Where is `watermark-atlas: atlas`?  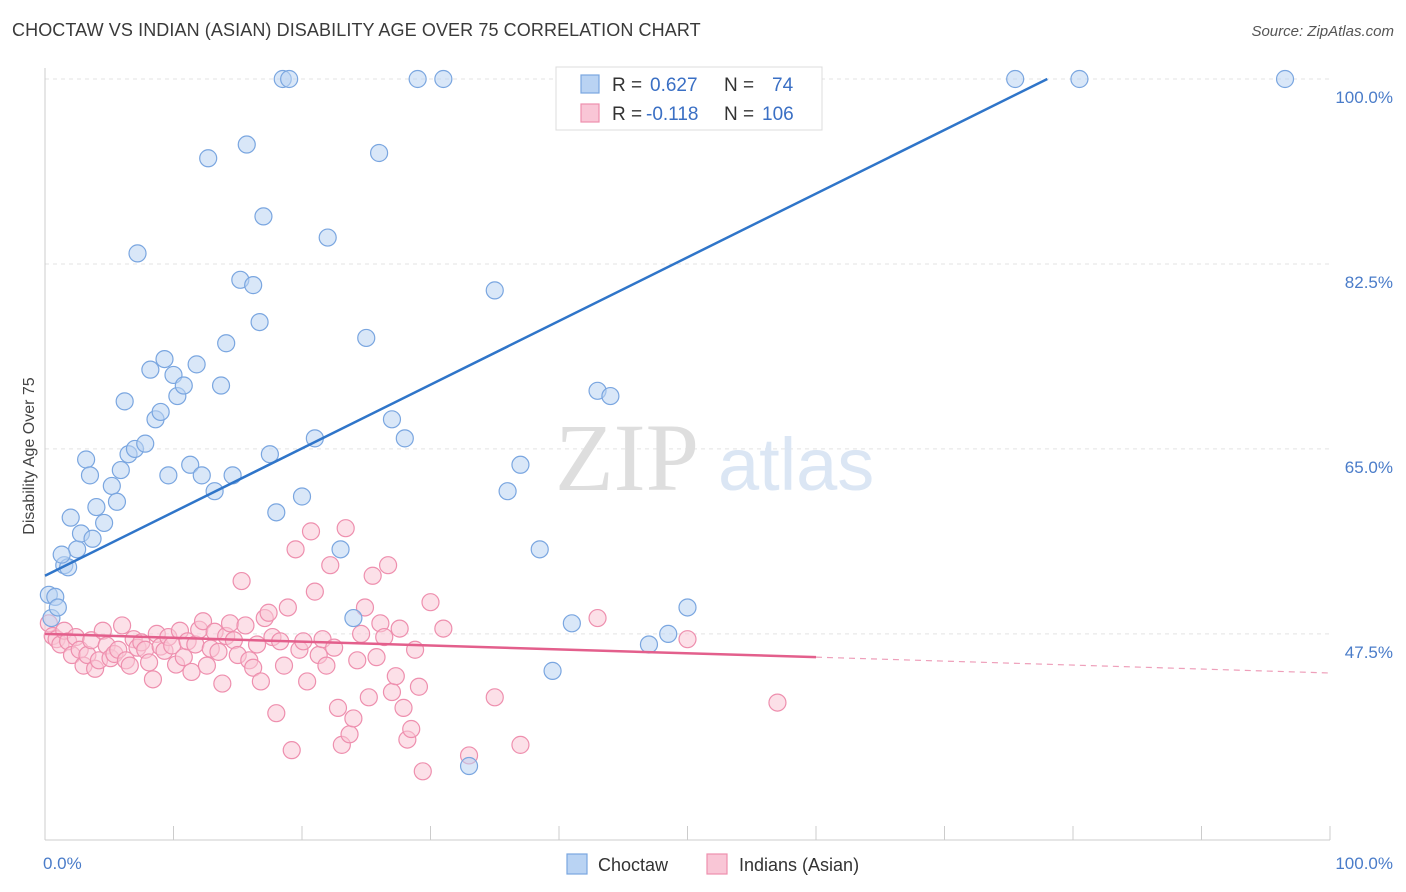 watermark-atlas: atlas is located at coordinates (796, 464).